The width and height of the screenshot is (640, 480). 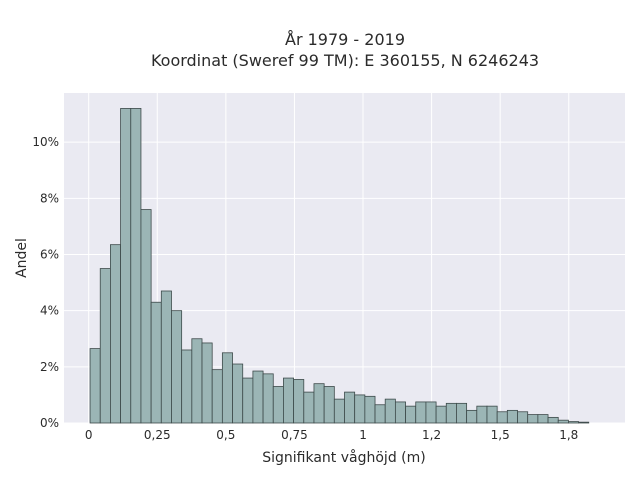 What do you see at coordinates (331, 435) in the screenshot?
I see `x-tick-labels: 0 0,25 0,5 0,75 1 1,2 1,5 1,8` at bounding box center [331, 435].